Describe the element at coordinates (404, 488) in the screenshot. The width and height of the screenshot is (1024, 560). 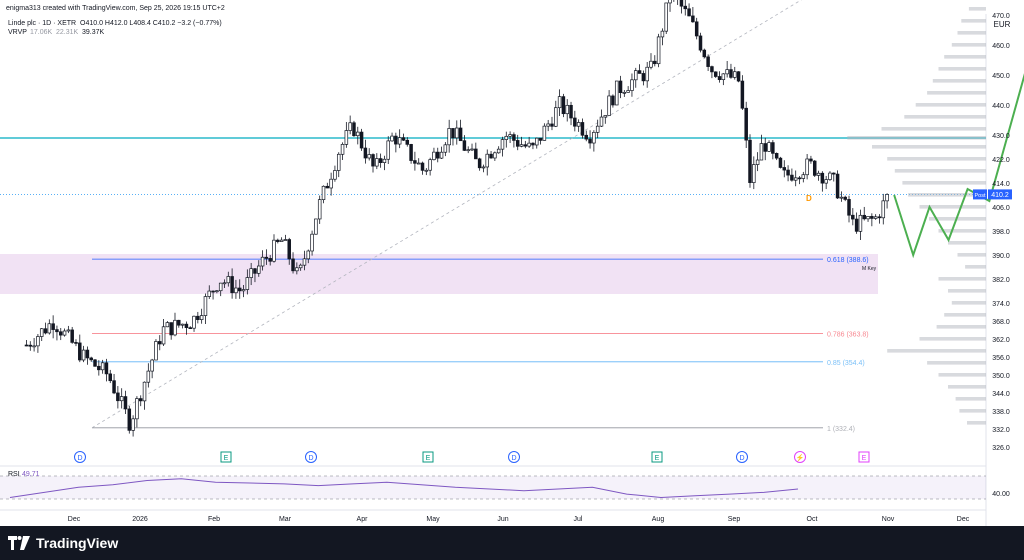
I see `rsi-line` at that location.